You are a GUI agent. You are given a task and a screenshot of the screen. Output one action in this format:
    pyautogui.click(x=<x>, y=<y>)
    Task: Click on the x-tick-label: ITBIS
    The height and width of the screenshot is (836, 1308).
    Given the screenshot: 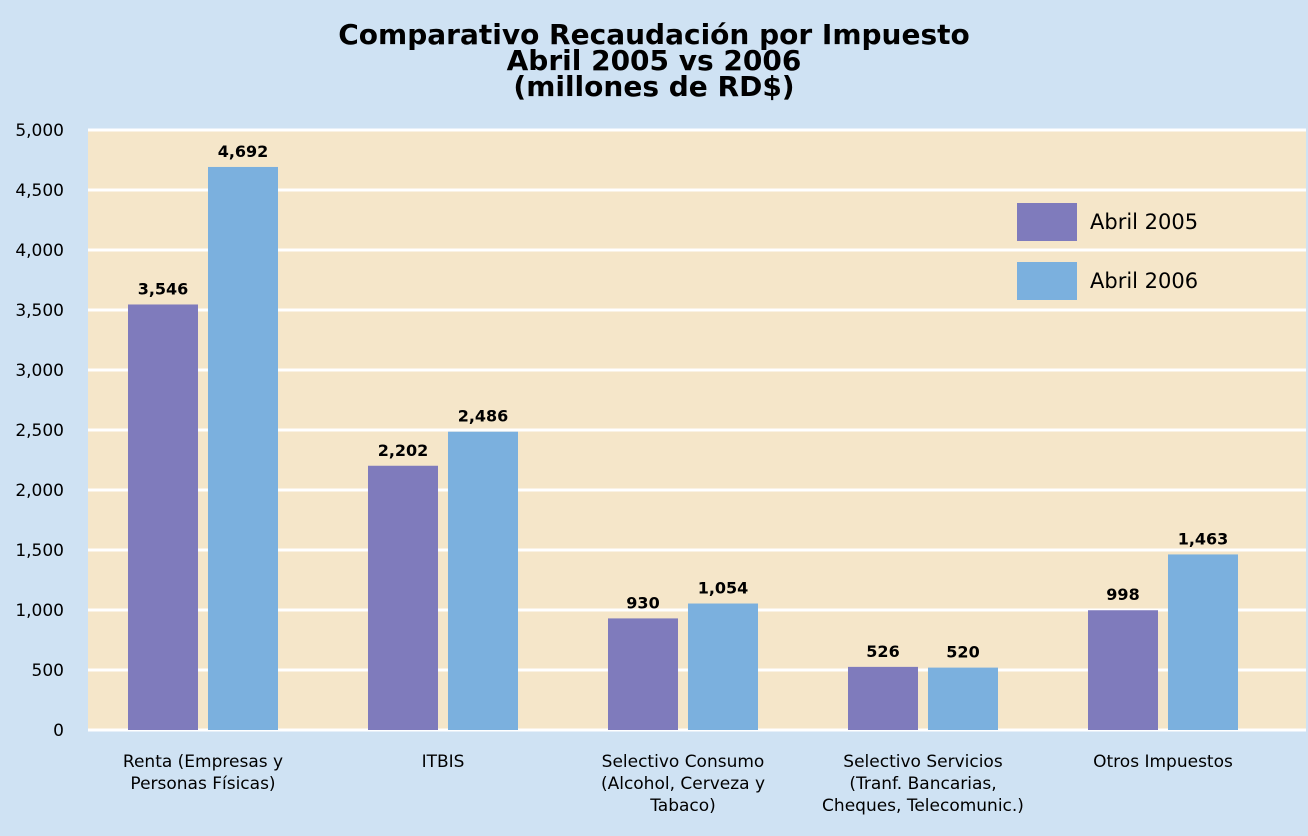 What is the action you would take?
    pyautogui.click(x=443, y=762)
    